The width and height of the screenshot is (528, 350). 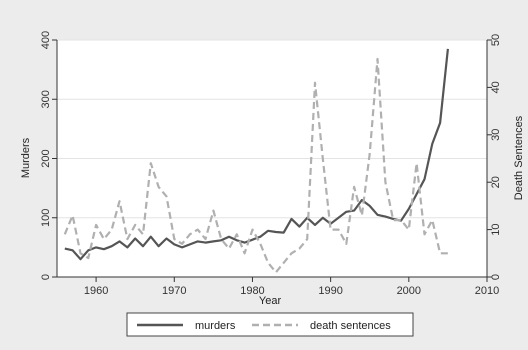 I want to click on x-tick-label: 1970, so click(x=174, y=291).